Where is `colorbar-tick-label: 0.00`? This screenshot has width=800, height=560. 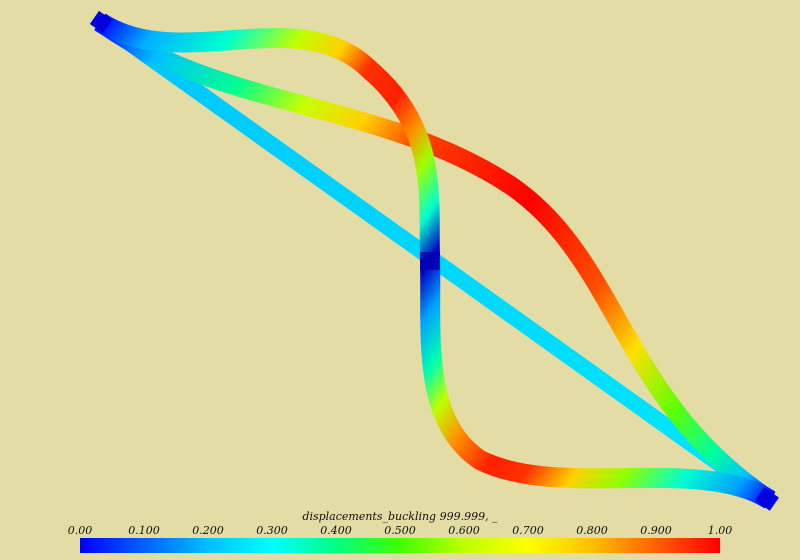 colorbar-tick-label: 0.00 is located at coordinates (80, 530).